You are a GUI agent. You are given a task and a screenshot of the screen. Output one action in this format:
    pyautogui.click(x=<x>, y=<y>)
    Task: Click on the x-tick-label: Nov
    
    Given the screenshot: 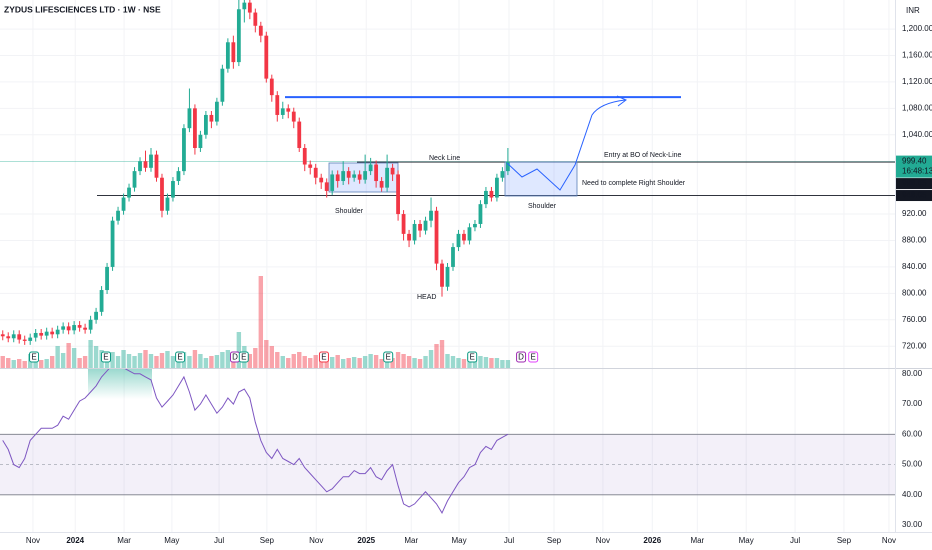 What is the action you would take?
    pyautogui.click(x=889, y=540)
    